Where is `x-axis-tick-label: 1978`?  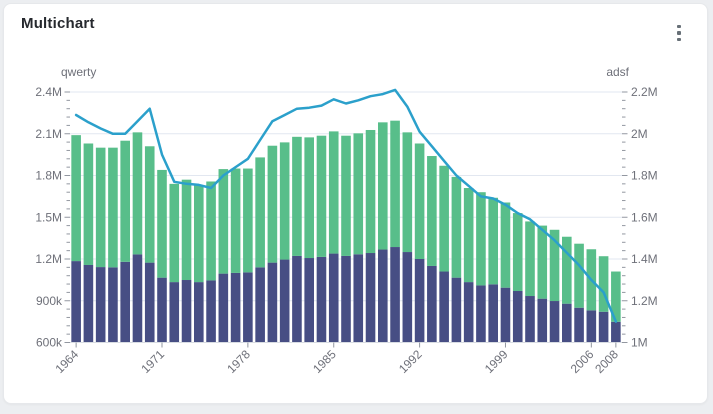 x-axis-tick-label: 1978 is located at coordinates (238, 361).